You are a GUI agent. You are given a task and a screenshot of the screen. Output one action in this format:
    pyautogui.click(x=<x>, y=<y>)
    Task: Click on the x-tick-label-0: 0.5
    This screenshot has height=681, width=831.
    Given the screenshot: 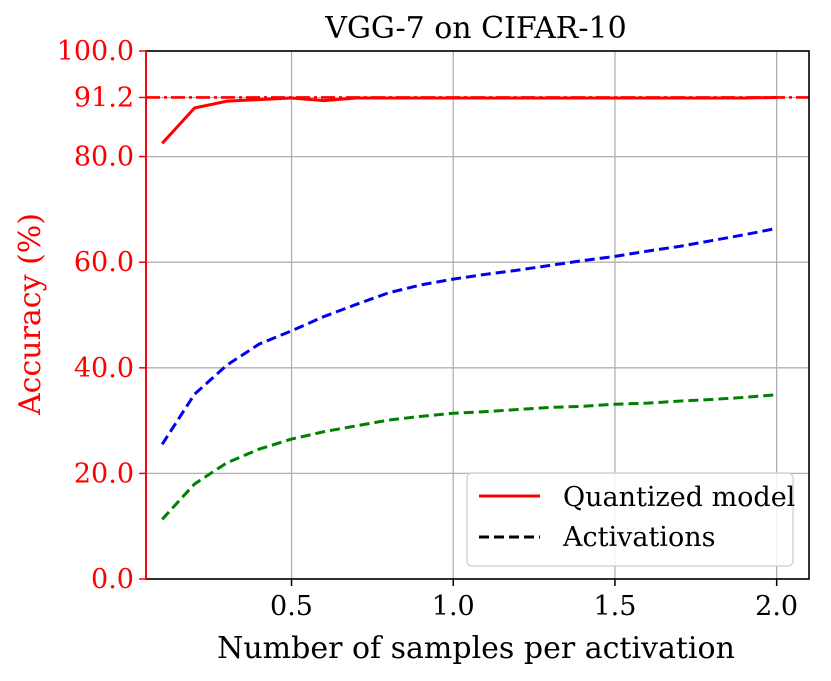 What is the action you would take?
    pyautogui.click(x=291, y=606)
    